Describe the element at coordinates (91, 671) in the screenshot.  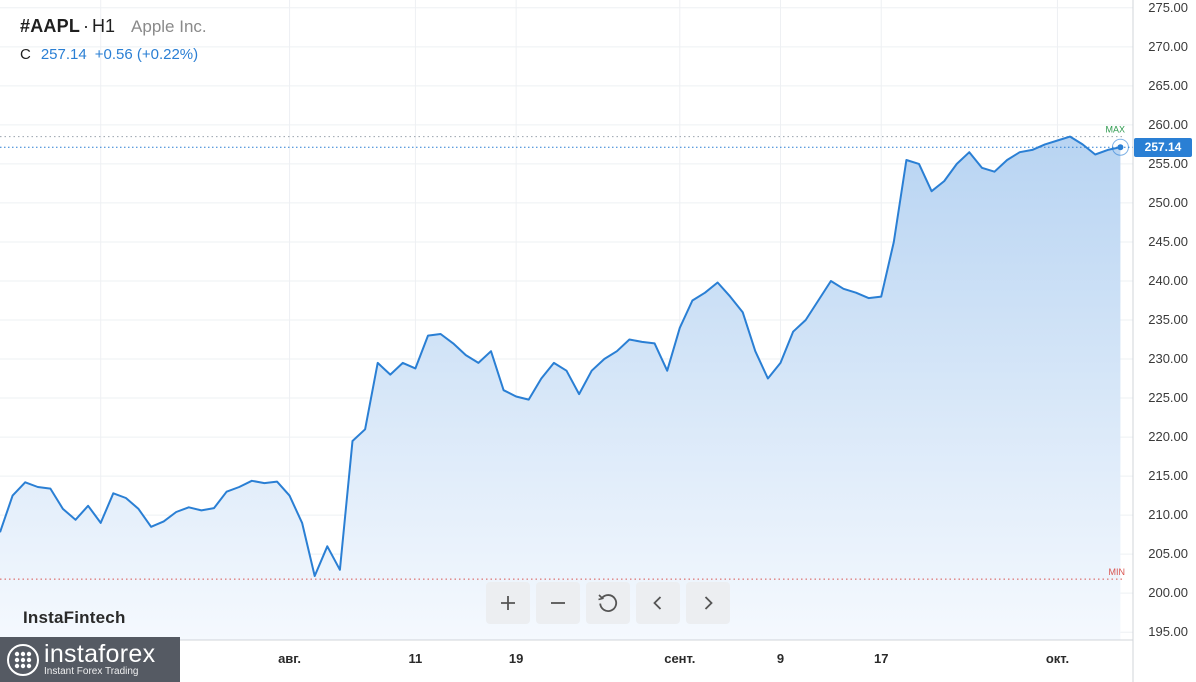
I see `instaforex-tagline: Instant Forex Trading` at that location.